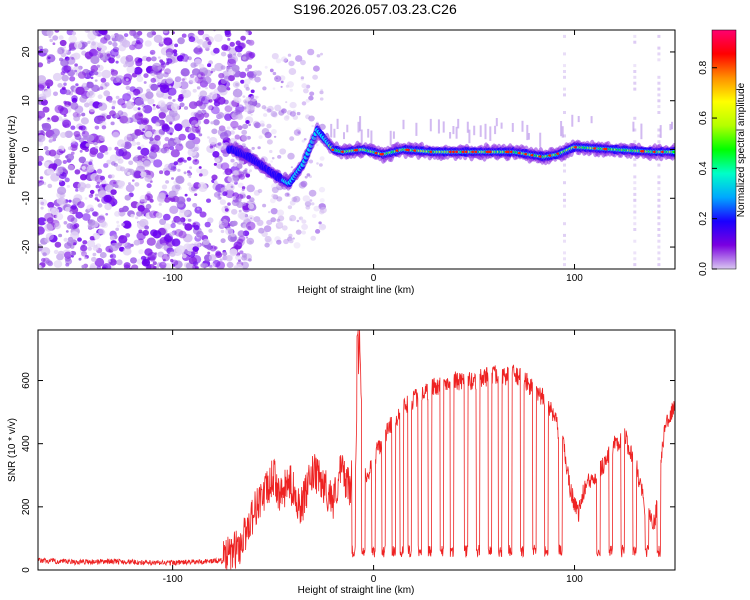 Image resolution: width=750 pixels, height=600 pixels. Describe the element at coordinates (703, 218) in the screenshot. I see `colorbar-tick-label: 0.2` at that location.